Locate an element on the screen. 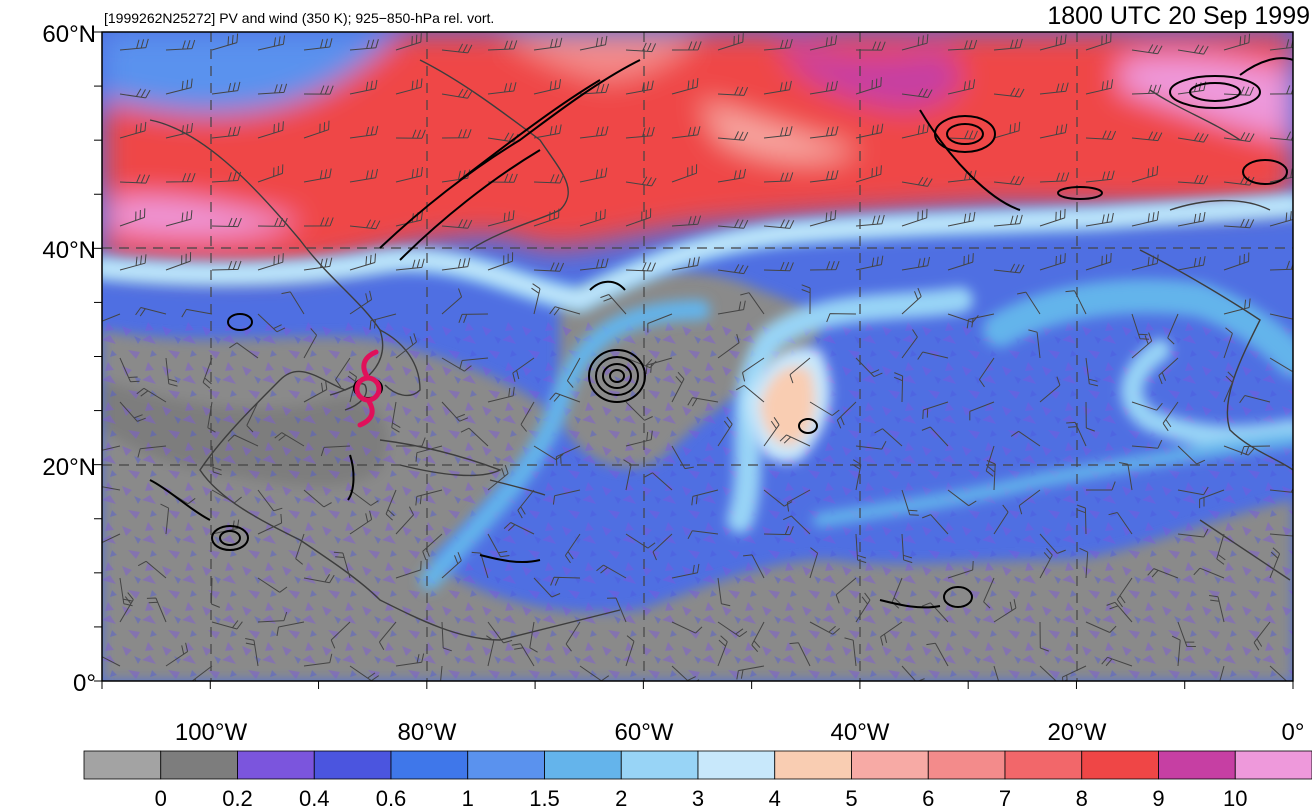 This screenshot has width=1312, height=810. lon-label-20w: 20°W is located at coordinates (1077, 732).